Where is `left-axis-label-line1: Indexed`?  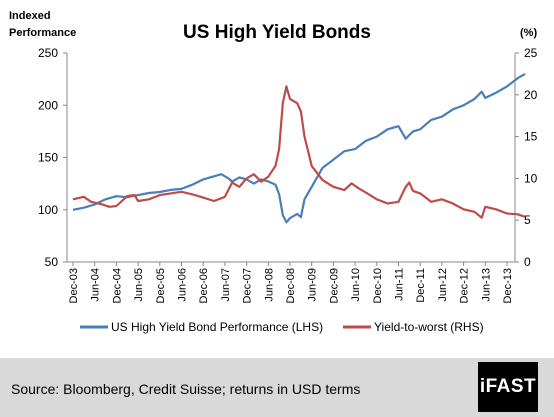 left-axis-label-line1: Indexed is located at coordinates (30, 16).